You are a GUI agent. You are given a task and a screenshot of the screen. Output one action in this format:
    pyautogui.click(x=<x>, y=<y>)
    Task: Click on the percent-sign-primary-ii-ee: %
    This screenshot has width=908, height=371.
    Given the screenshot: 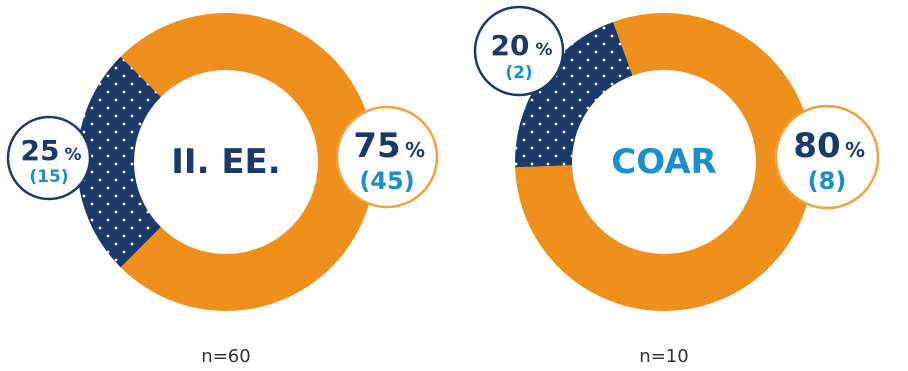 What is the action you would take?
    pyautogui.click(x=415, y=150)
    